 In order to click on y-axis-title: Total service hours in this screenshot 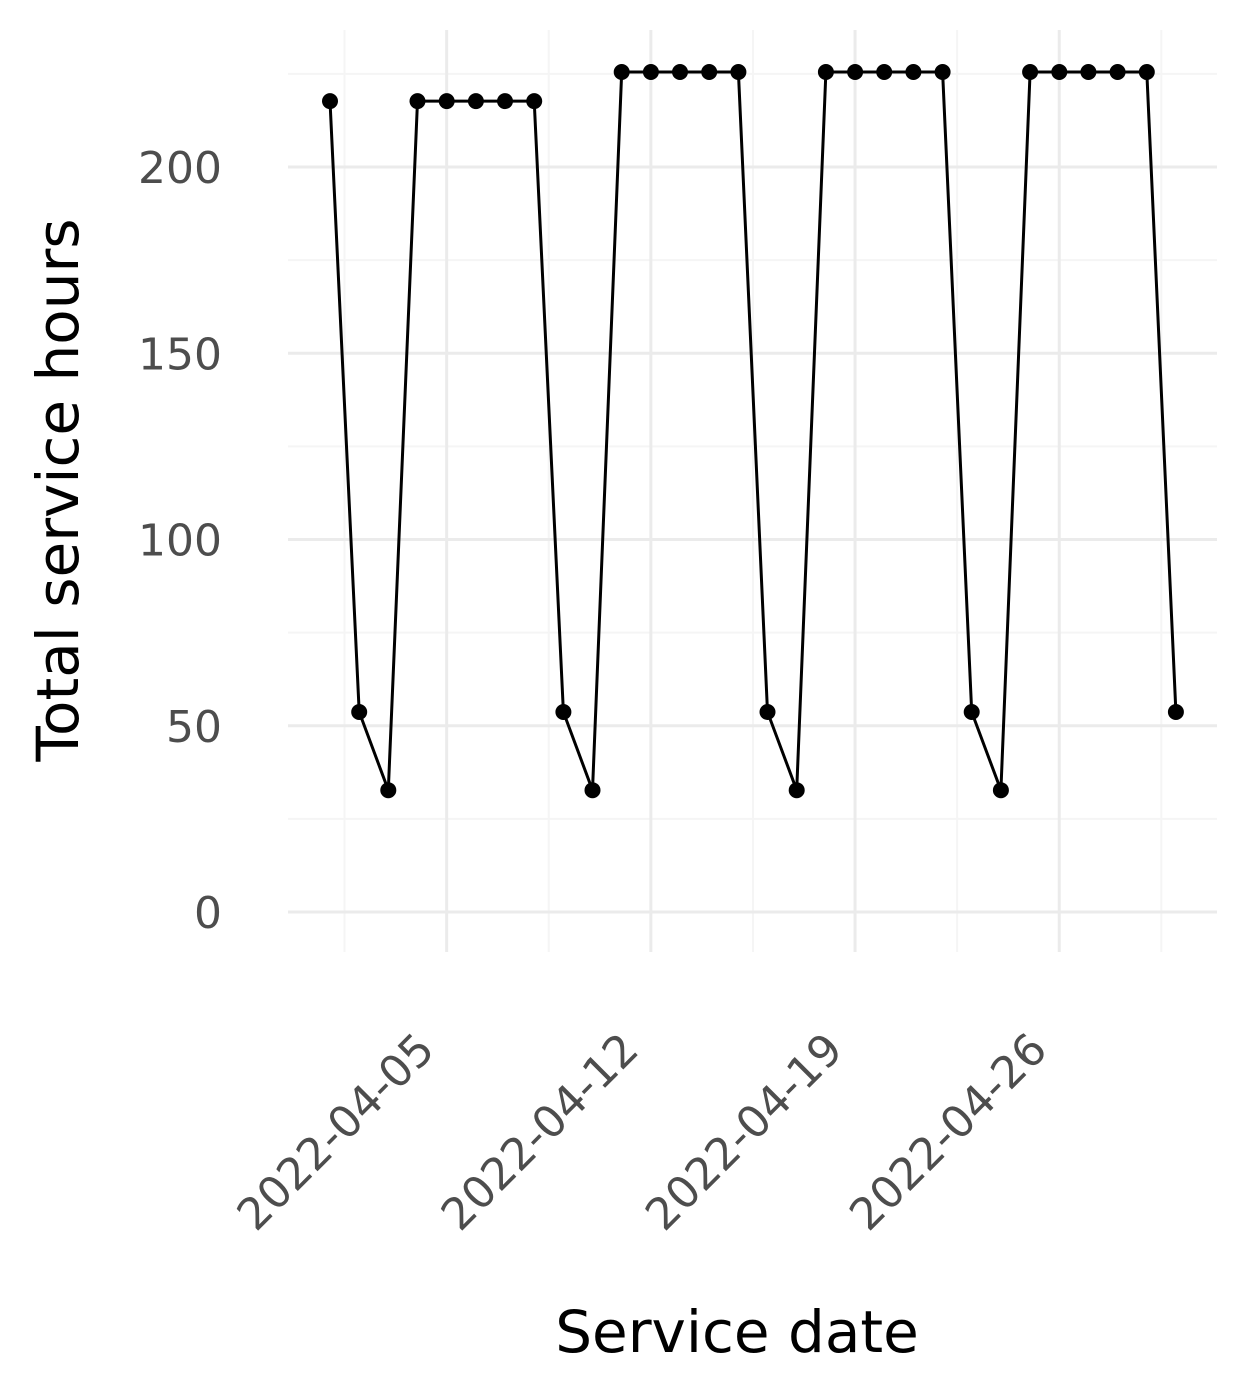, I will do `click(58, 490)`.